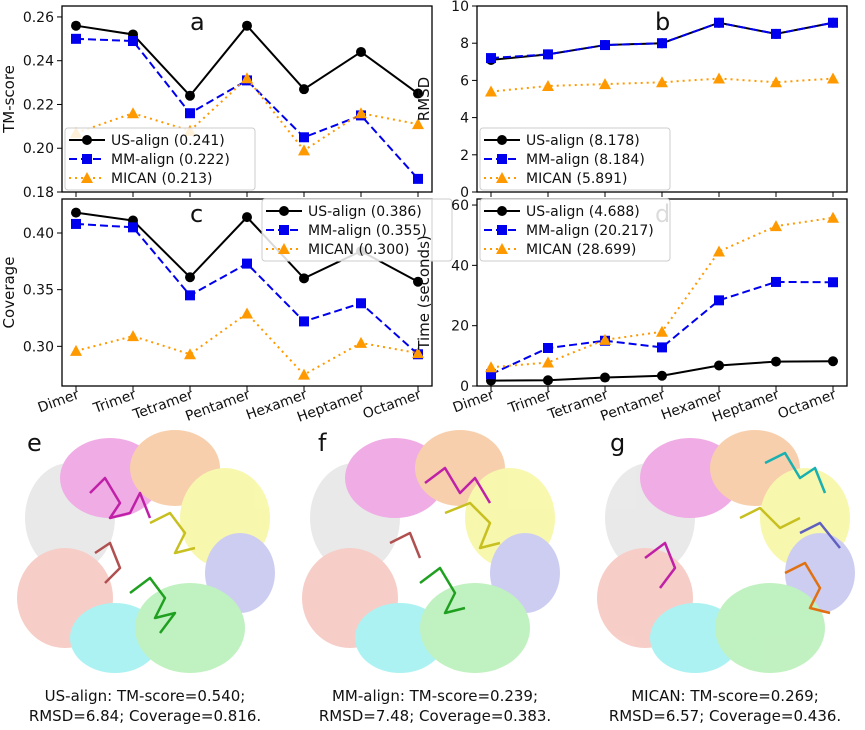 This screenshot has height=730, width=865. What do you see at coordinates (365, 212) in the screenshot?
I see `panel-c-legend-label-0: US-align (0.386)` at bounding box center [365, 212].